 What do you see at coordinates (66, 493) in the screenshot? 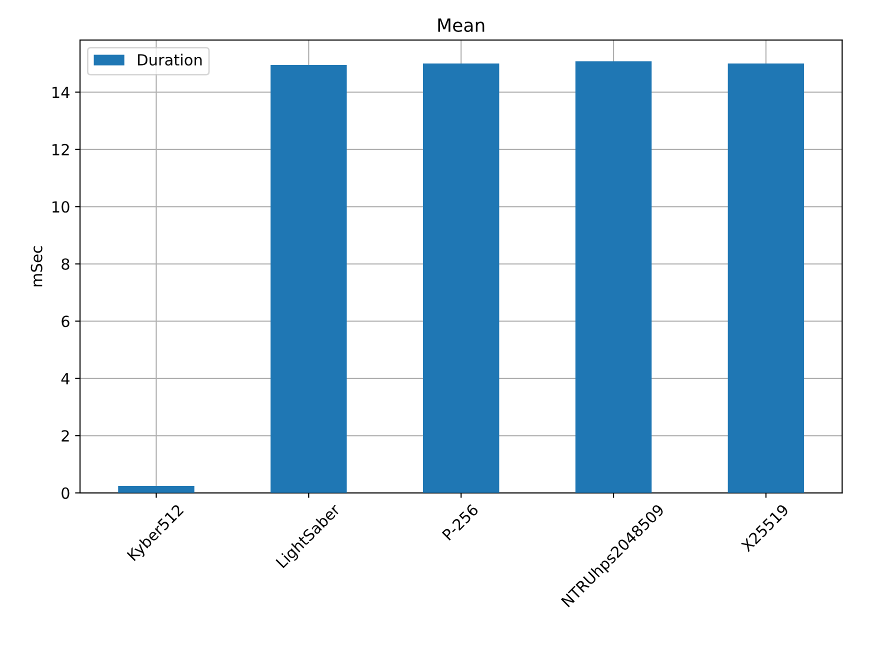
I see `y-tick-label: 0` at bounding box center [66, 493].